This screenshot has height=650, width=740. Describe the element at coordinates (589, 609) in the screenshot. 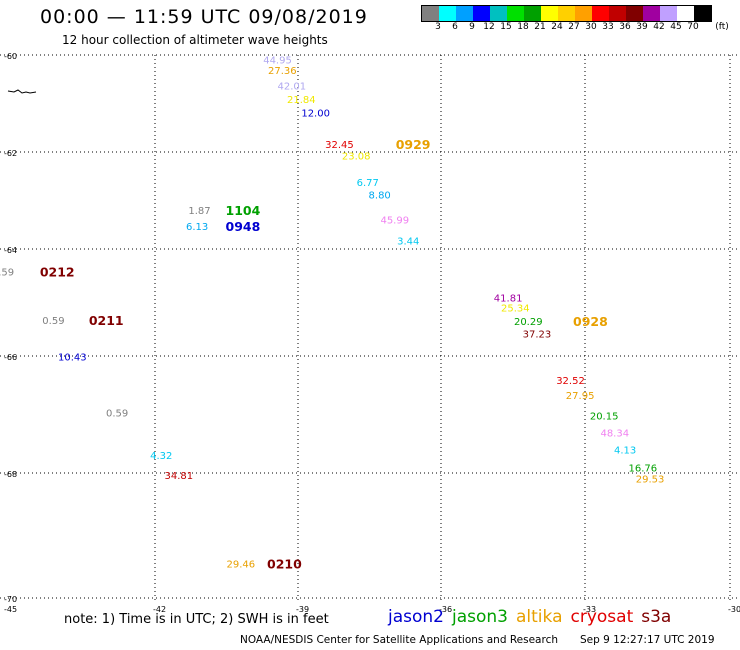

I see `longitude-label: -33` at that location.